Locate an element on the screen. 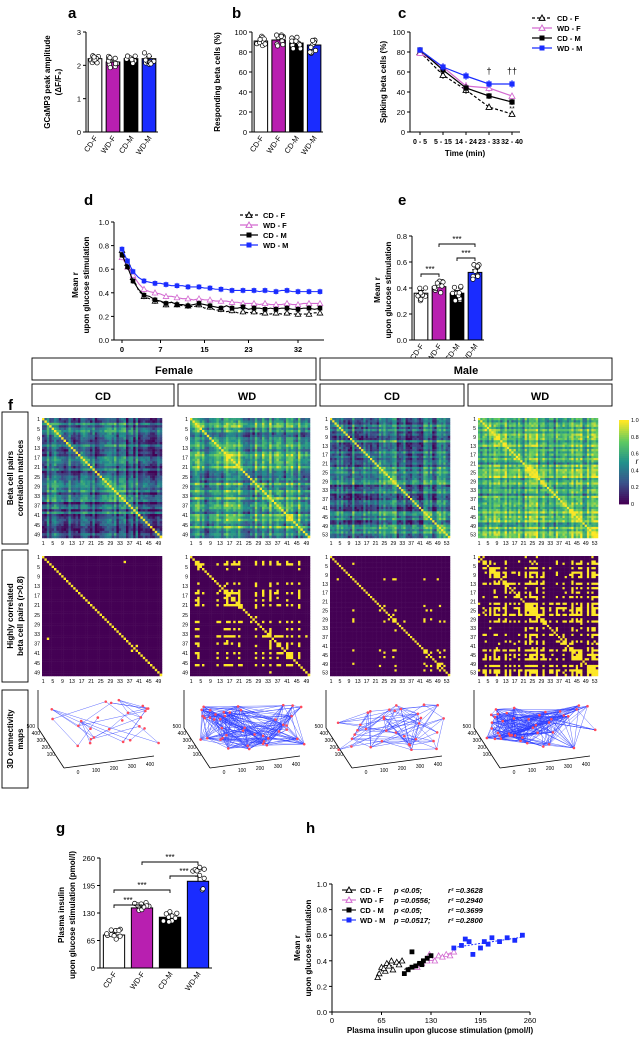 The image size is (642, 1038). panel-d-point is located at coordinates (287, 312).